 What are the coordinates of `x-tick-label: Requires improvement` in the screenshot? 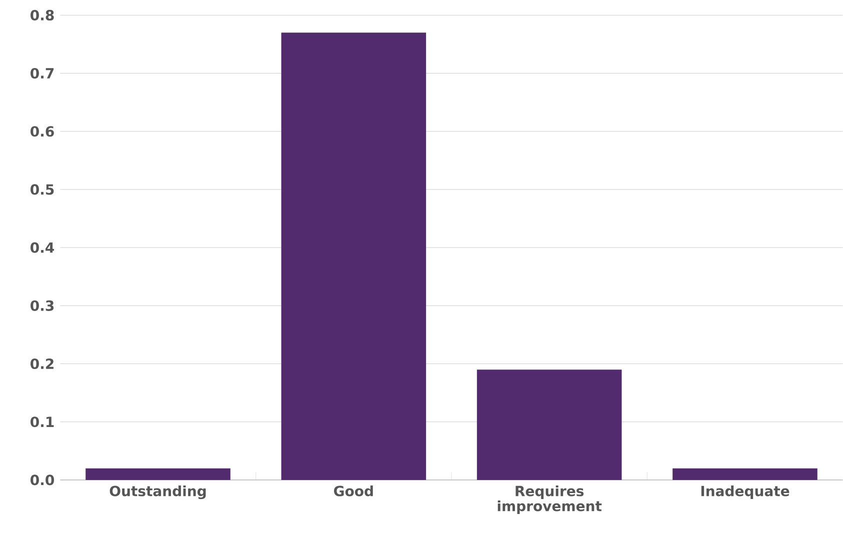 It's located at (550, 499).